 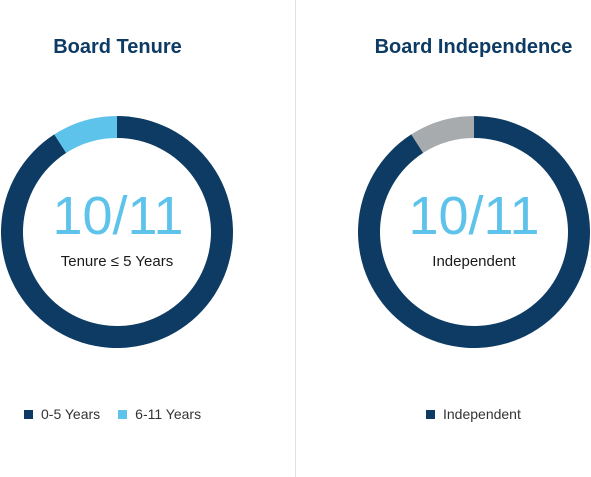 I want to click on chart-legend: 0-5 Years 6-11 Years, so click(x=121, y=414).